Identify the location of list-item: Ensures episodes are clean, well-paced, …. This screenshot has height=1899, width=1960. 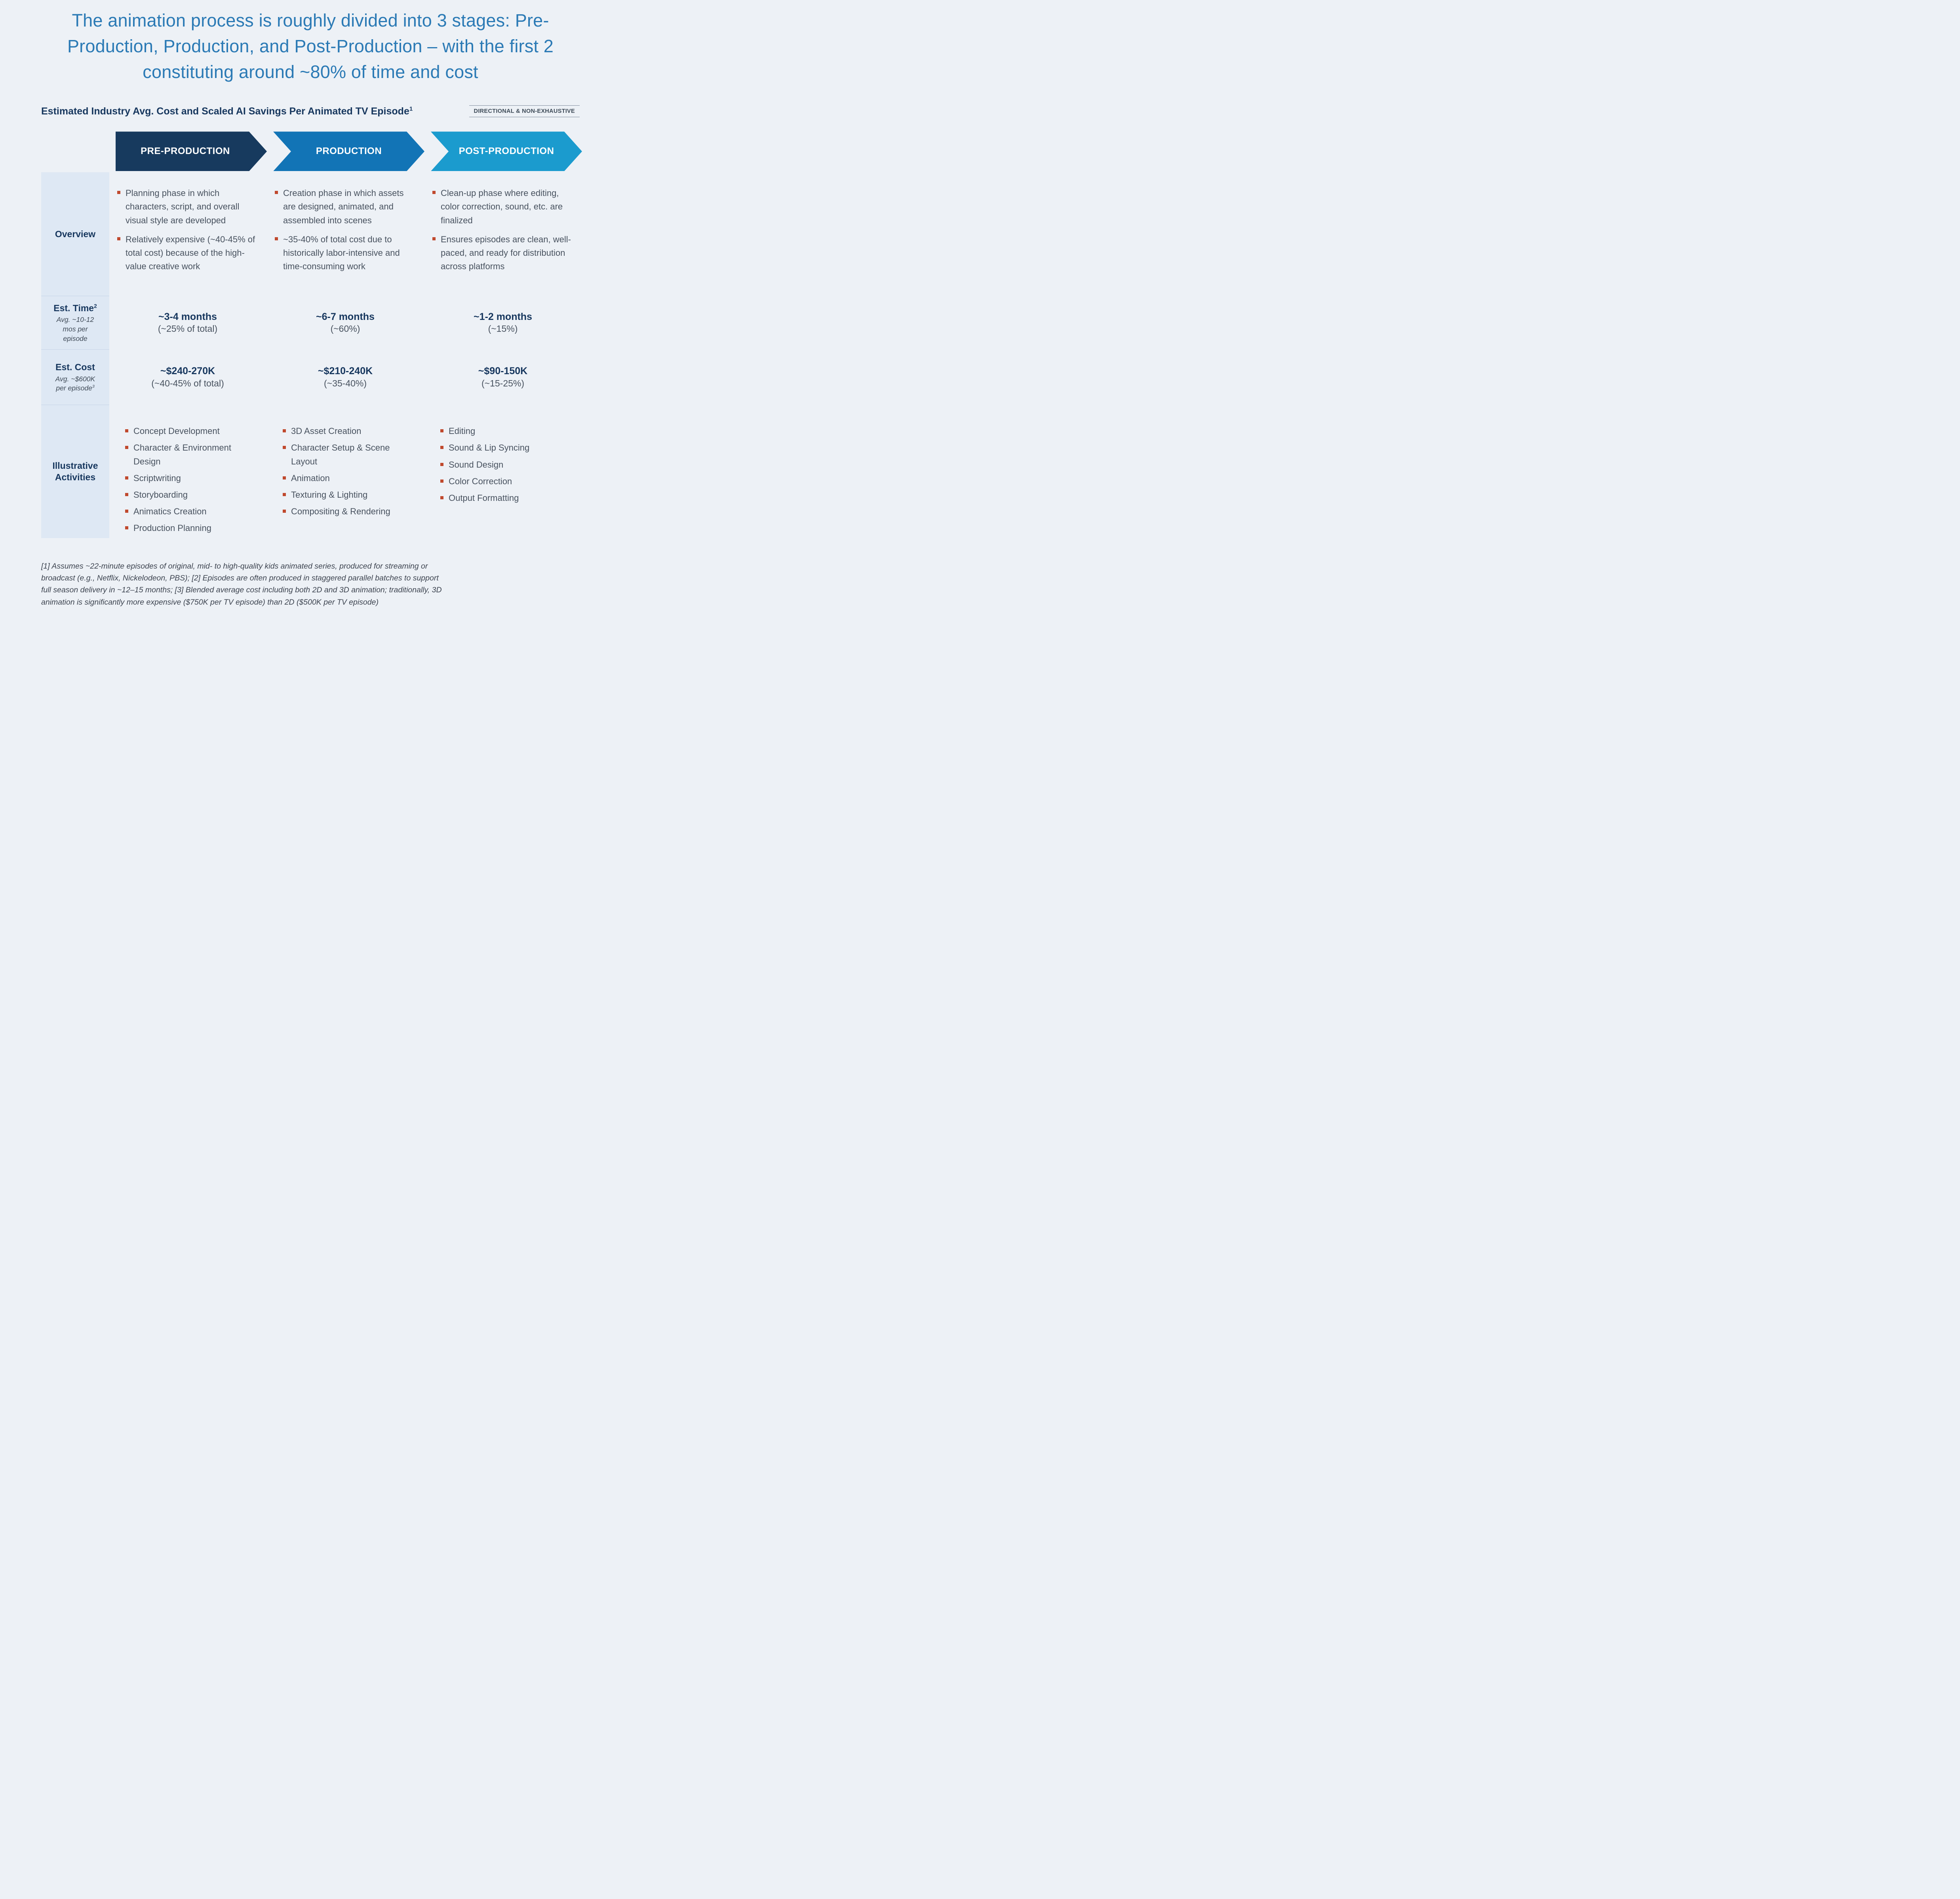
(502, 253).